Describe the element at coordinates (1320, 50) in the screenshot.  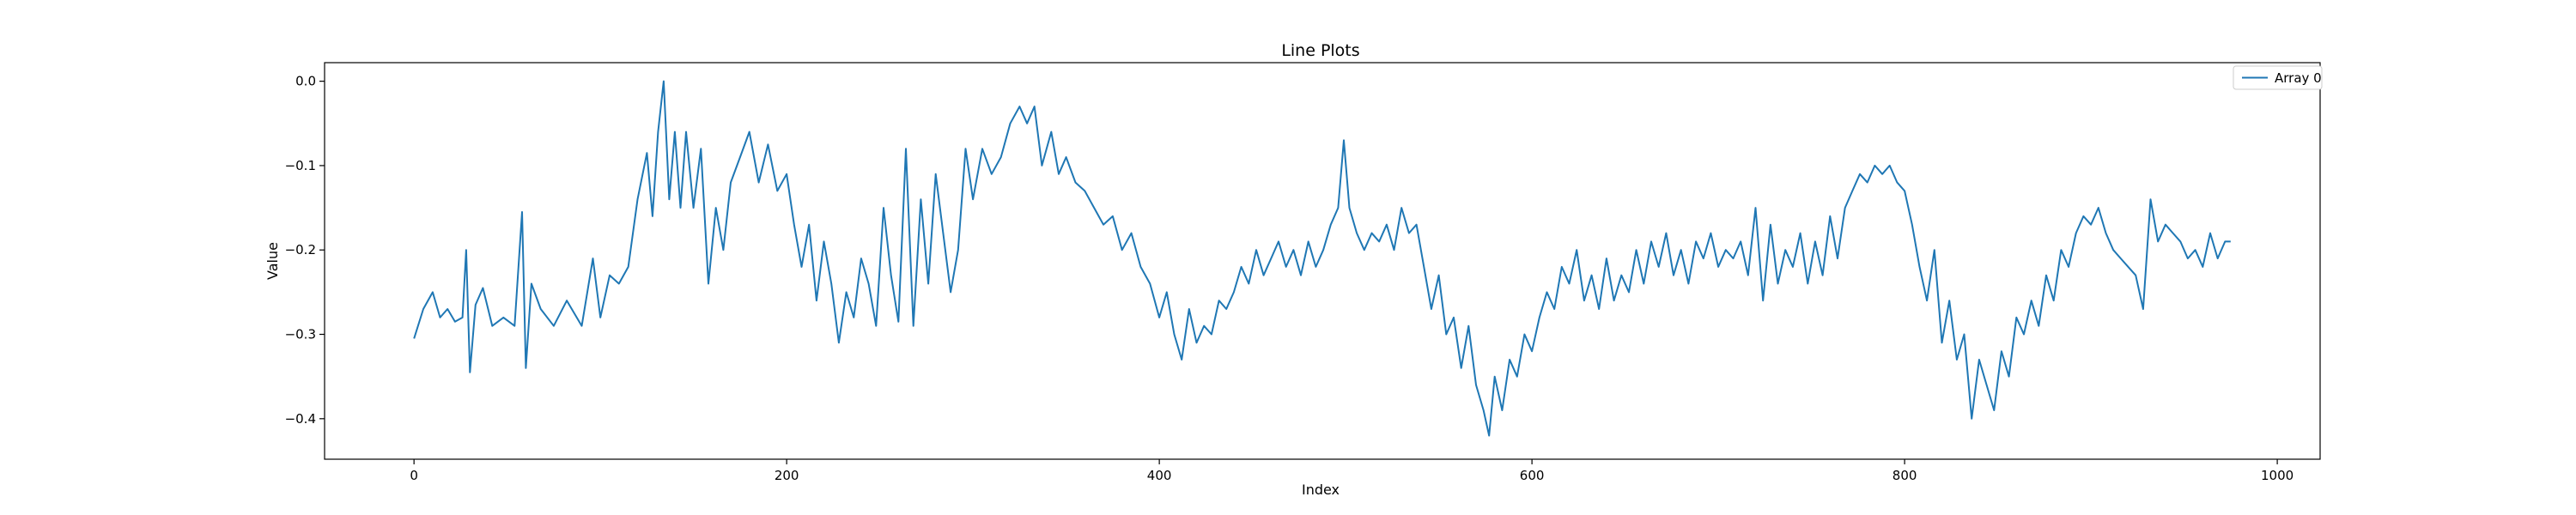
I see `chart-title: Line Plots` at that location.